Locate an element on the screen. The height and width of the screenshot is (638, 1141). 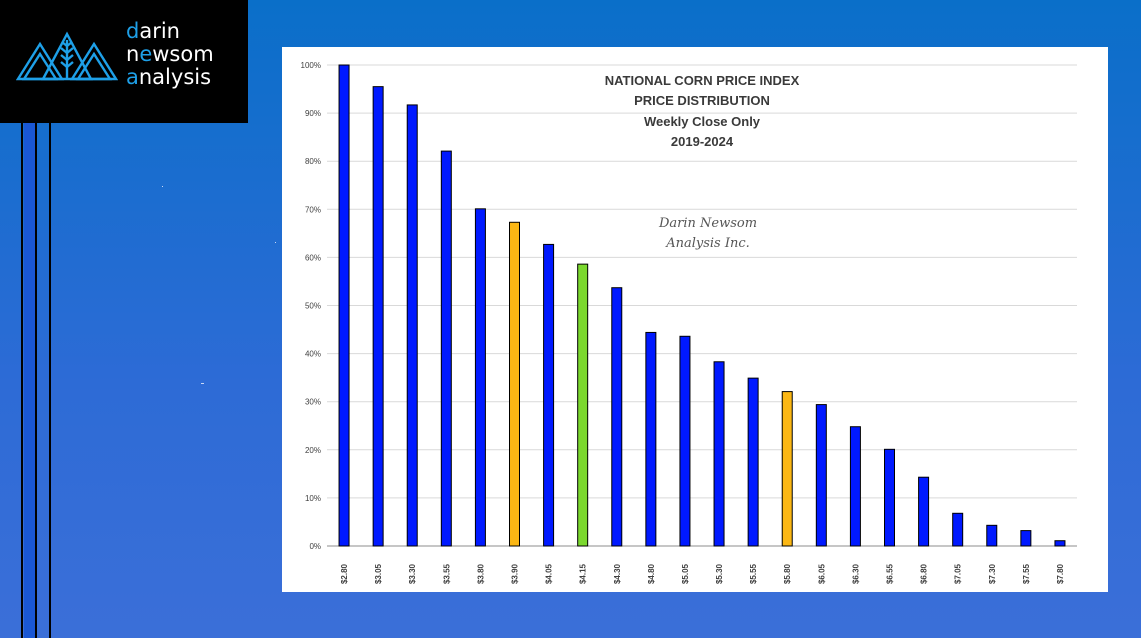
chart-title-line: Weekly Close Only is located at coordinates (702, 121).